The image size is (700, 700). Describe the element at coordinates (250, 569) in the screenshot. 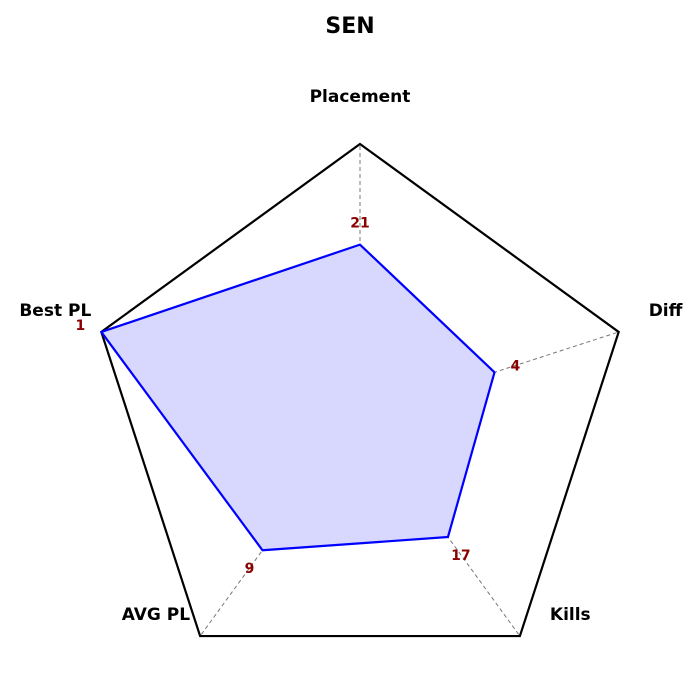

I see `value-label-avg-pl: 9` at that location.